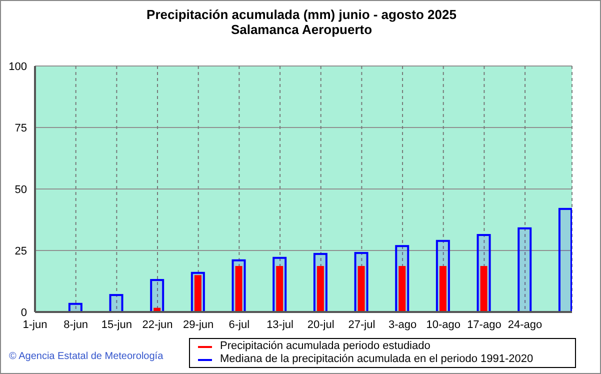  What do you see at coordinates (402, 324) in the screenshot?
I see `x-tick-label: 3-ago` at bounding box center [402, 324].